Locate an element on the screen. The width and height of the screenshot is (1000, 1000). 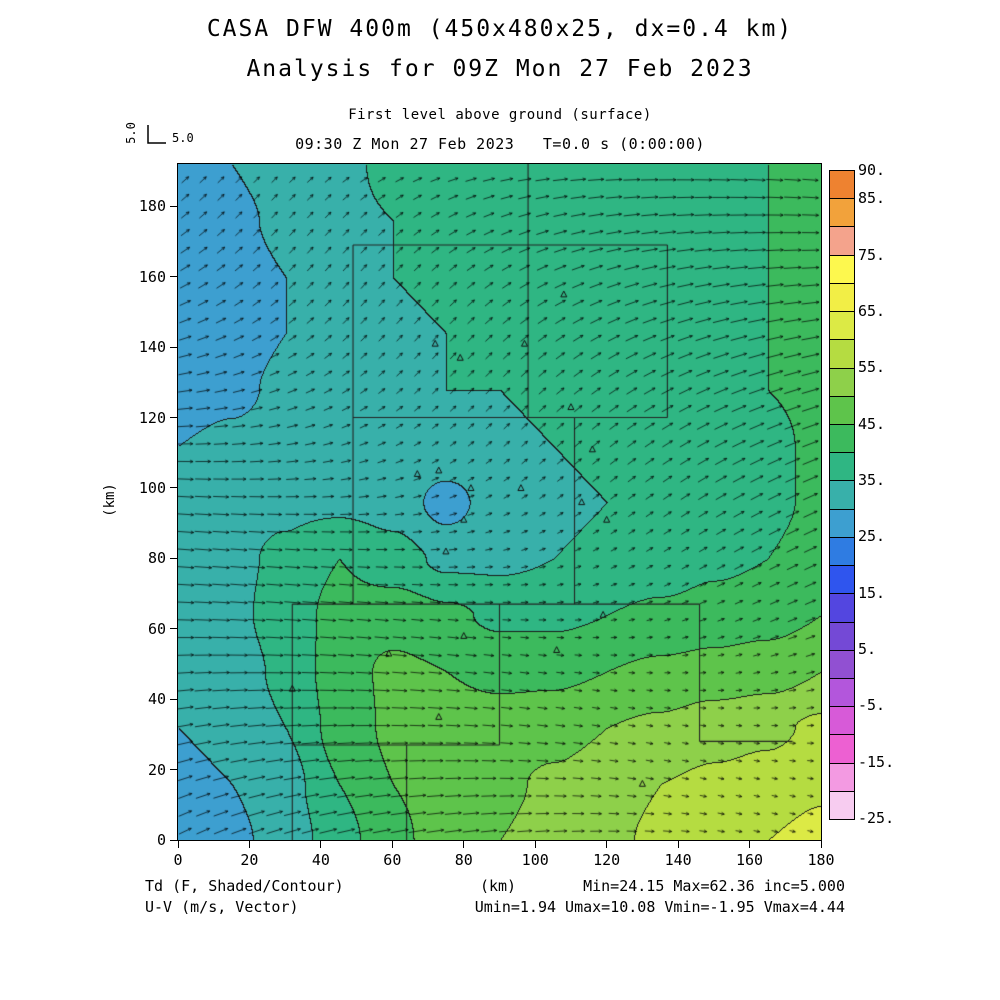
x-tick-label: 80 is located at coordinates (463, 860).